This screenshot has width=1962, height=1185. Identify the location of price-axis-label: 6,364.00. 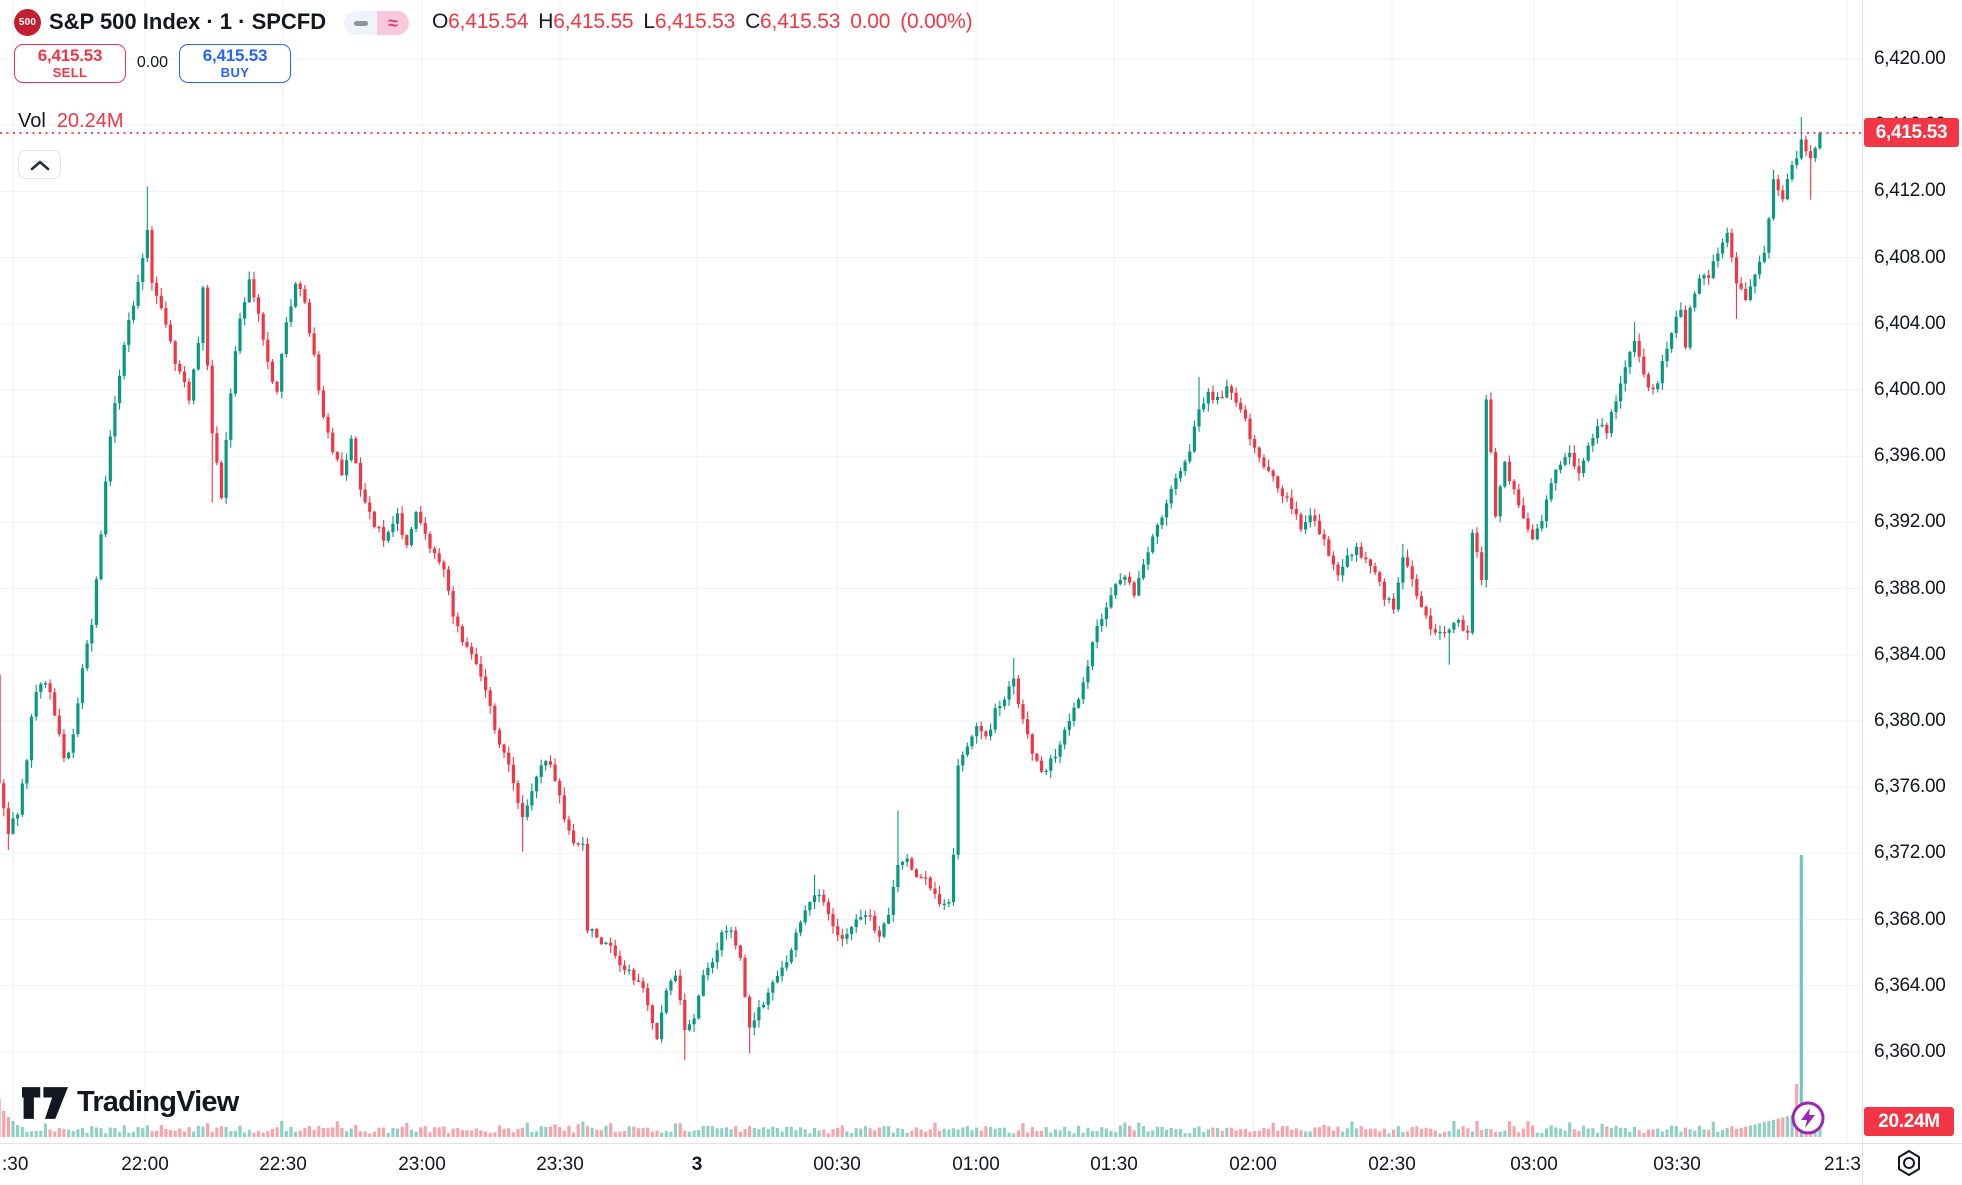
(1910, 985).